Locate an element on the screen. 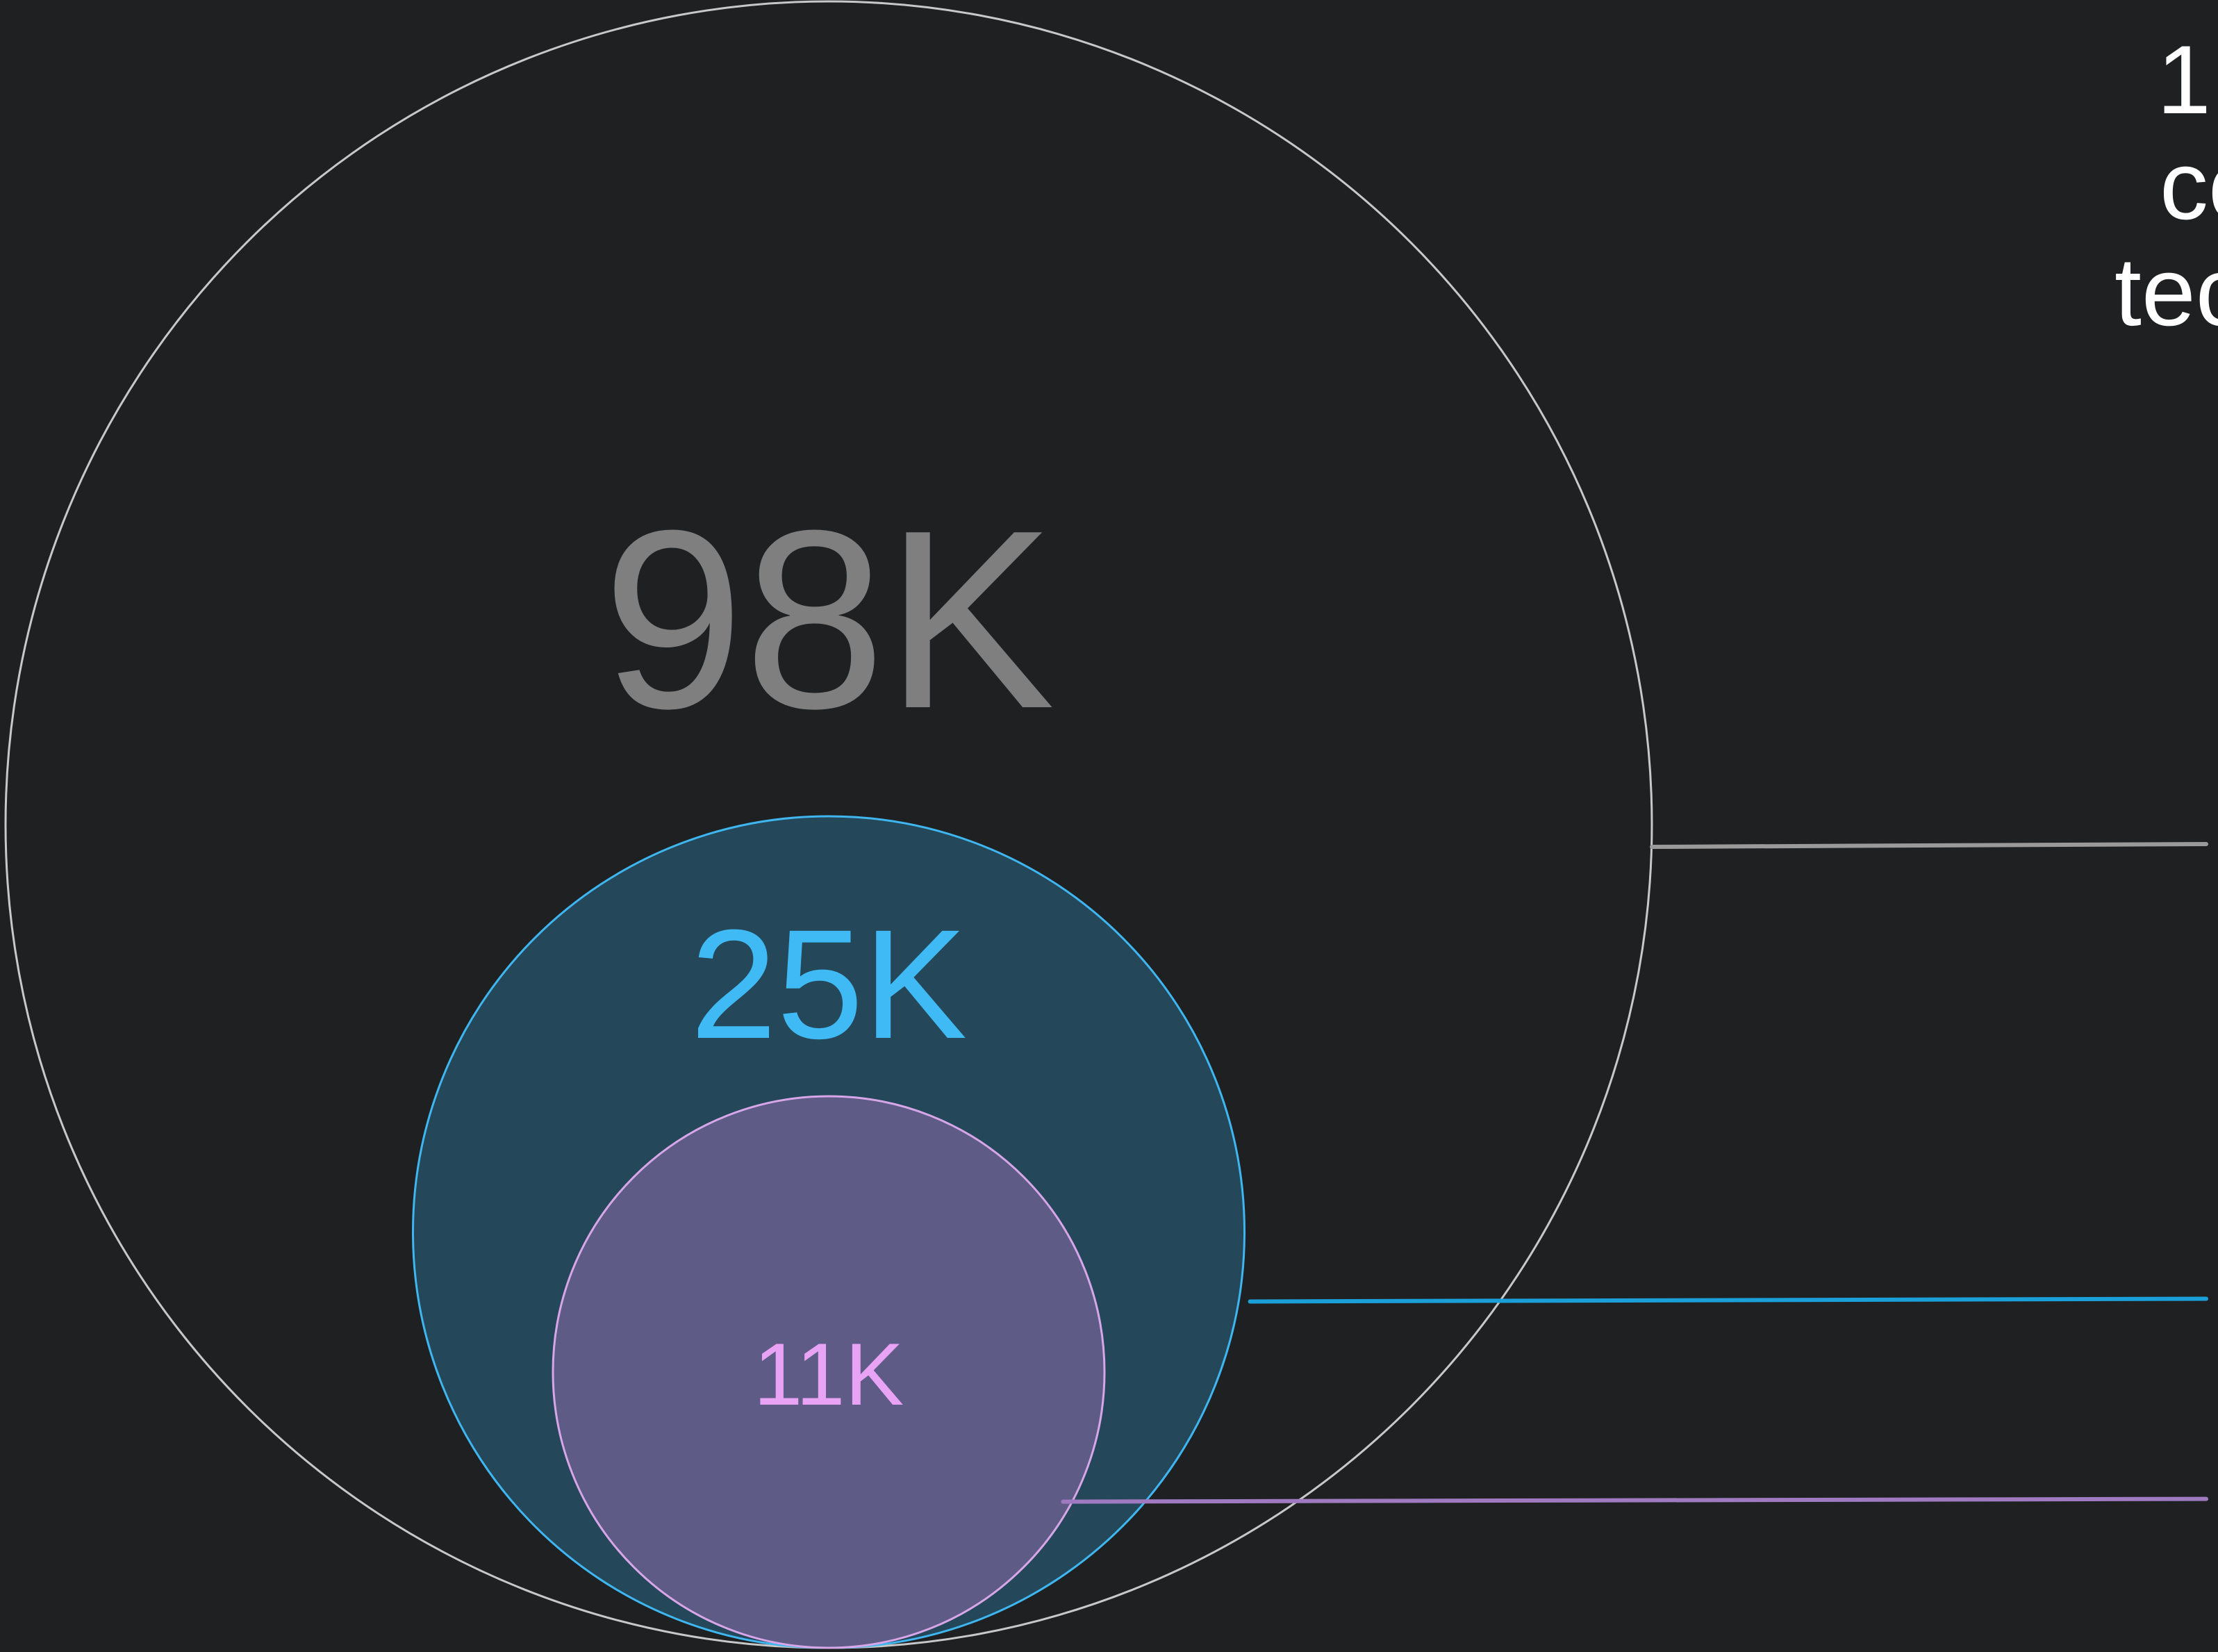 The height and width of the screenshot is (1652, 2218). bubble is located at coordinates (829, 1372).